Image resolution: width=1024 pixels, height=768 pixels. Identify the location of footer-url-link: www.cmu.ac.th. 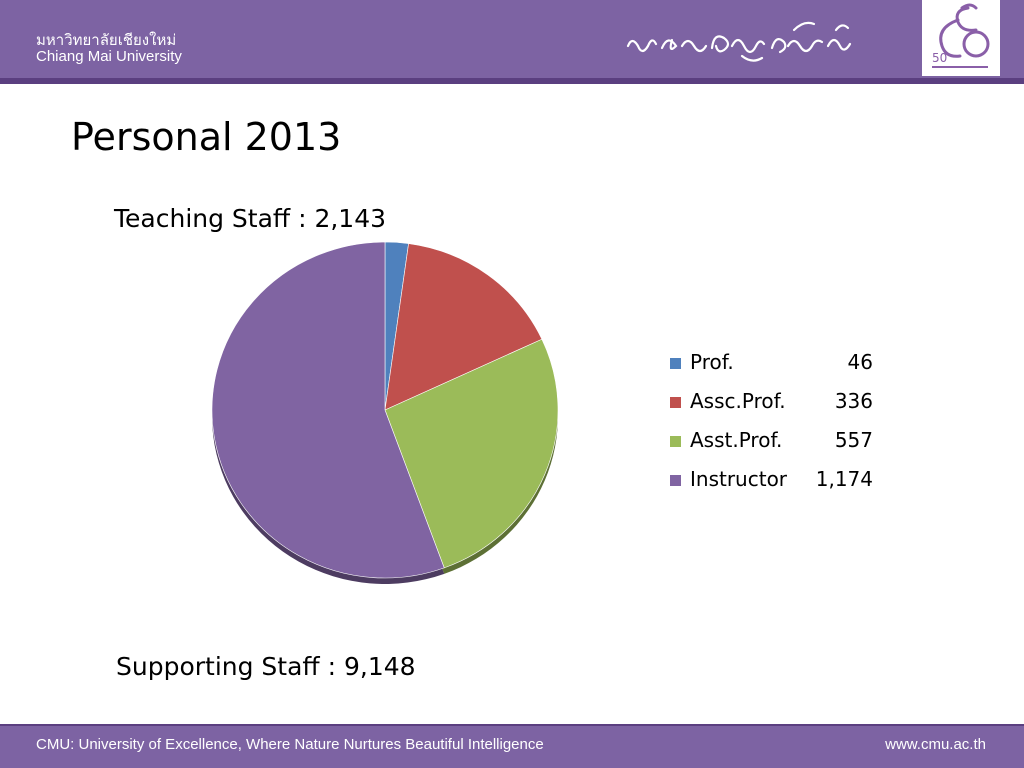
(935, 744).